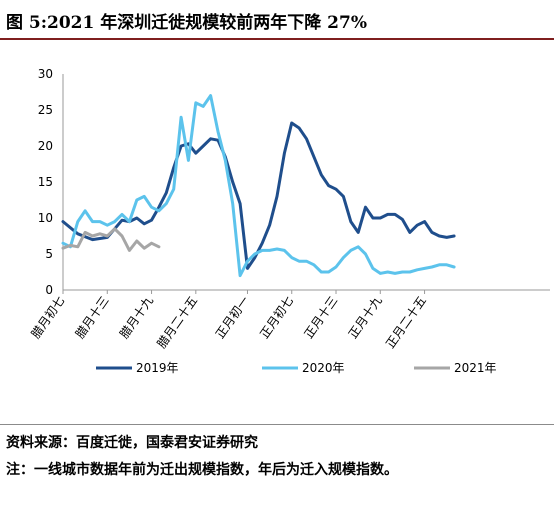  I want to click on legend-label-2020: 2020年, so click(323, 368).